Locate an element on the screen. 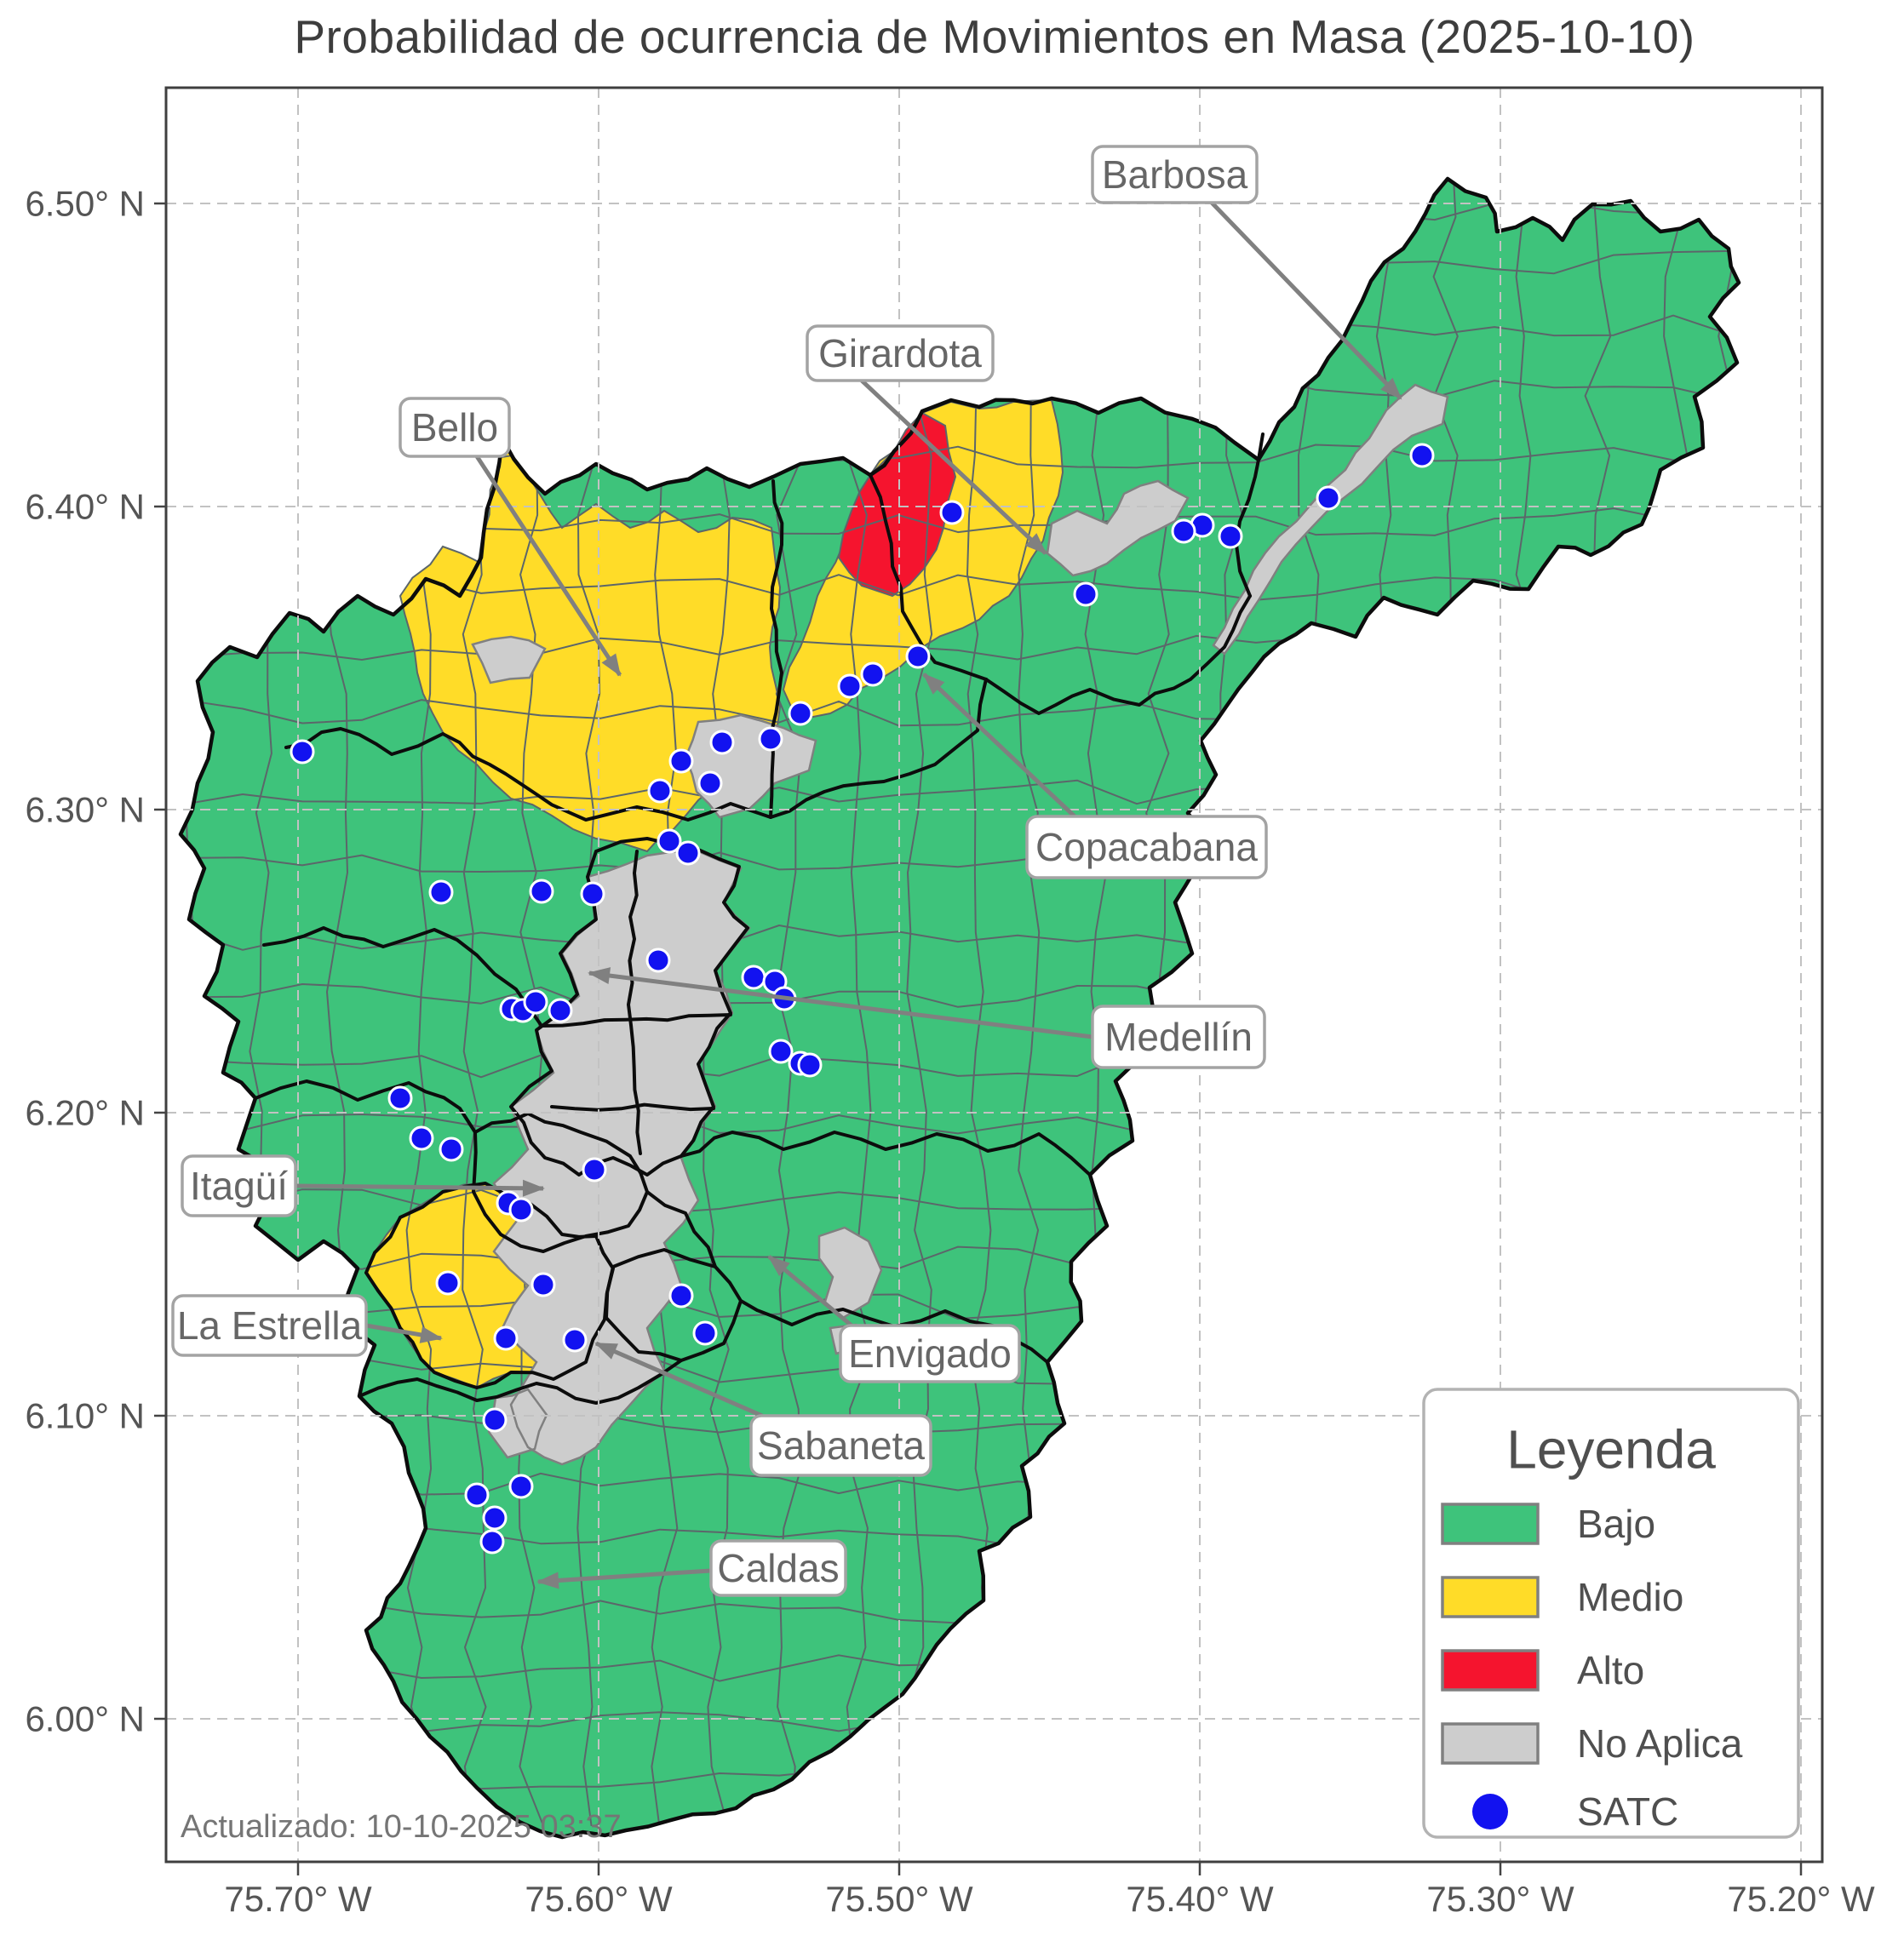 Image resolution: width=1904 pixels, height=1941 pixels. callout-box-sabaneta is located at coordinates (840, 1445).